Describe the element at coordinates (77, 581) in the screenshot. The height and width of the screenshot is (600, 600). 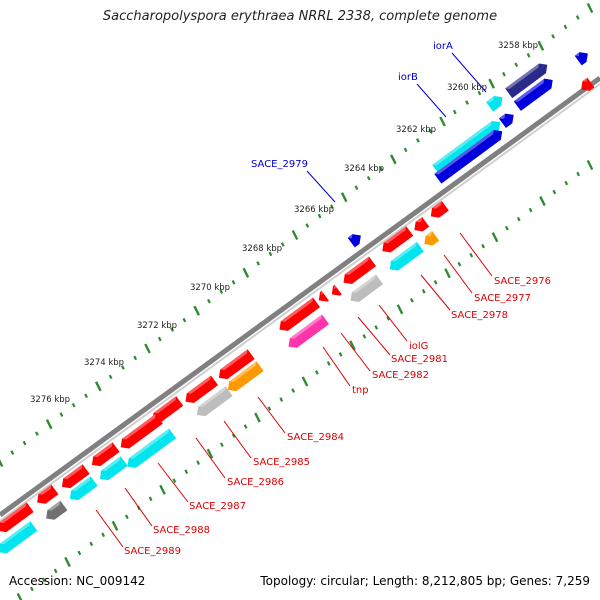
I see `accession-text: Accession: NC_009142` at that location.